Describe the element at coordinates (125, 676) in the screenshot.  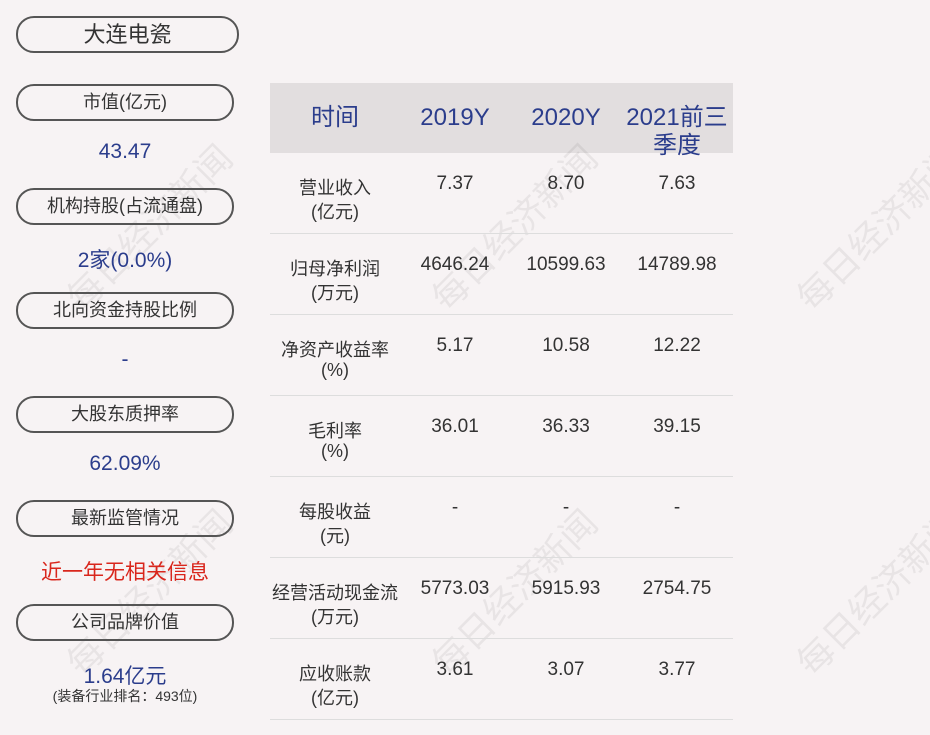
I see `metric-value: 1.64亿元` at that location.